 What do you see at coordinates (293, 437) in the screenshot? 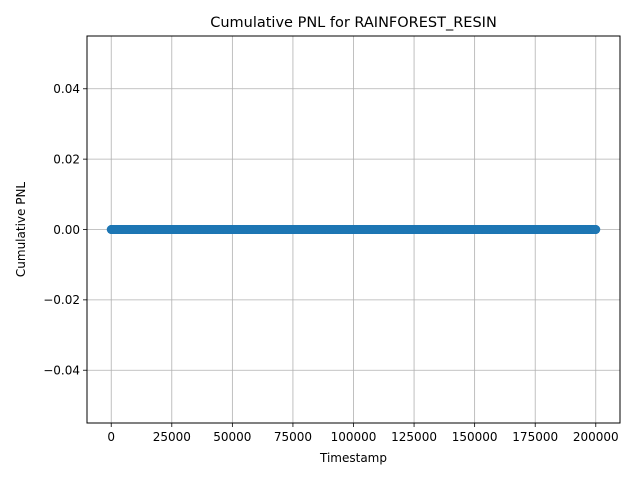
I see `x-tick-label: 75000` at bounding box center [293, 437].